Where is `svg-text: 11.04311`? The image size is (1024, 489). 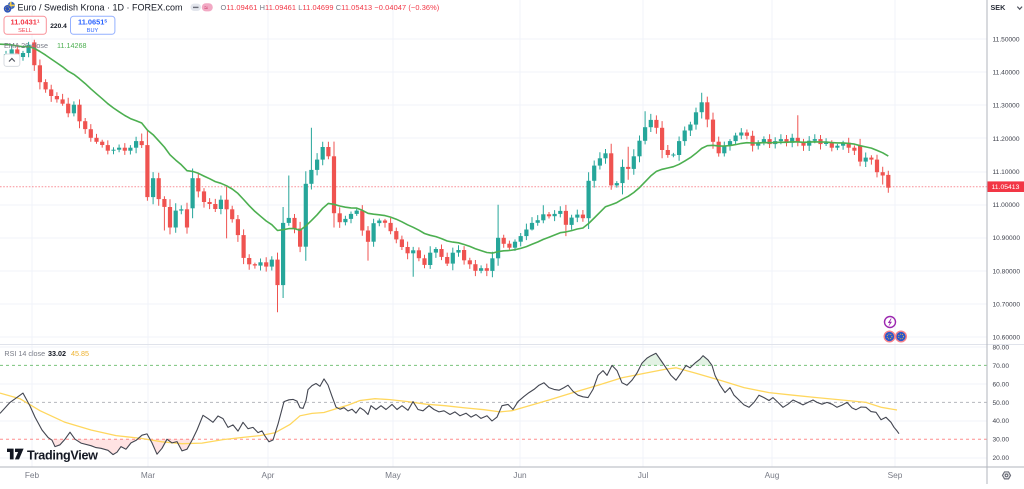 svg-text: 11.04311 is located at coordinates (25, 21).